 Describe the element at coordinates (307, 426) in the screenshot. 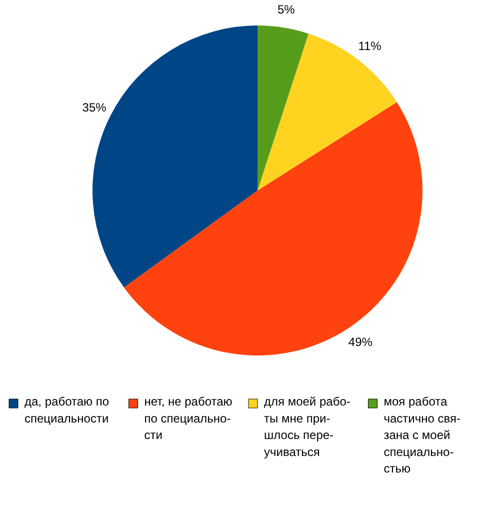

I see `legend-label: для моей рабо- ты мне при- шлось пере- учиваться` at that location.